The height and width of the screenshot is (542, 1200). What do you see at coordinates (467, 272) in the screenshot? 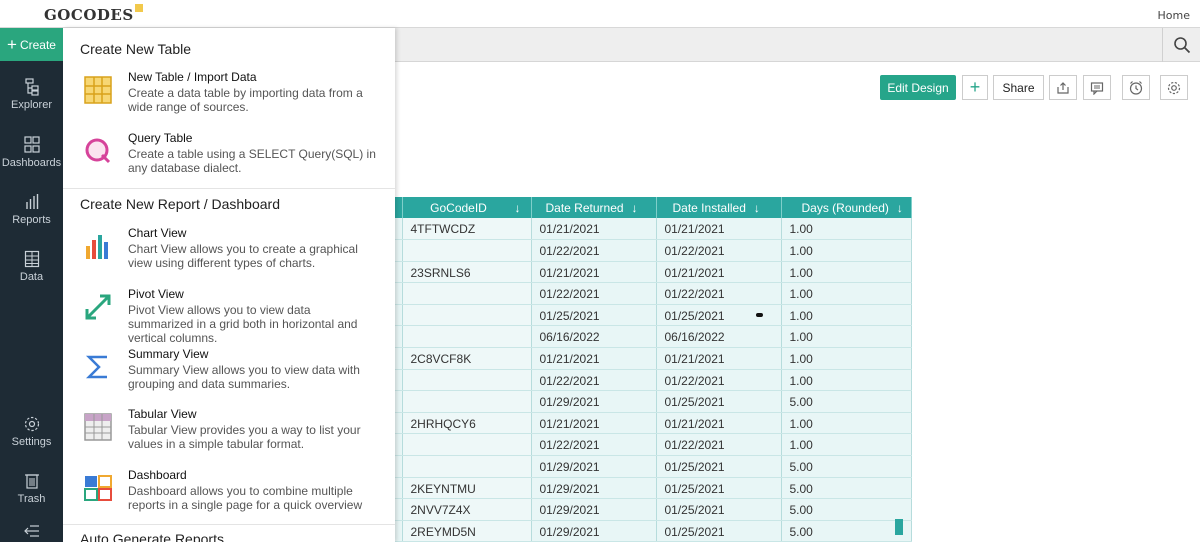
I see `cell-gocodeid: 23SRNLS6` at bounding box center [467, 272].